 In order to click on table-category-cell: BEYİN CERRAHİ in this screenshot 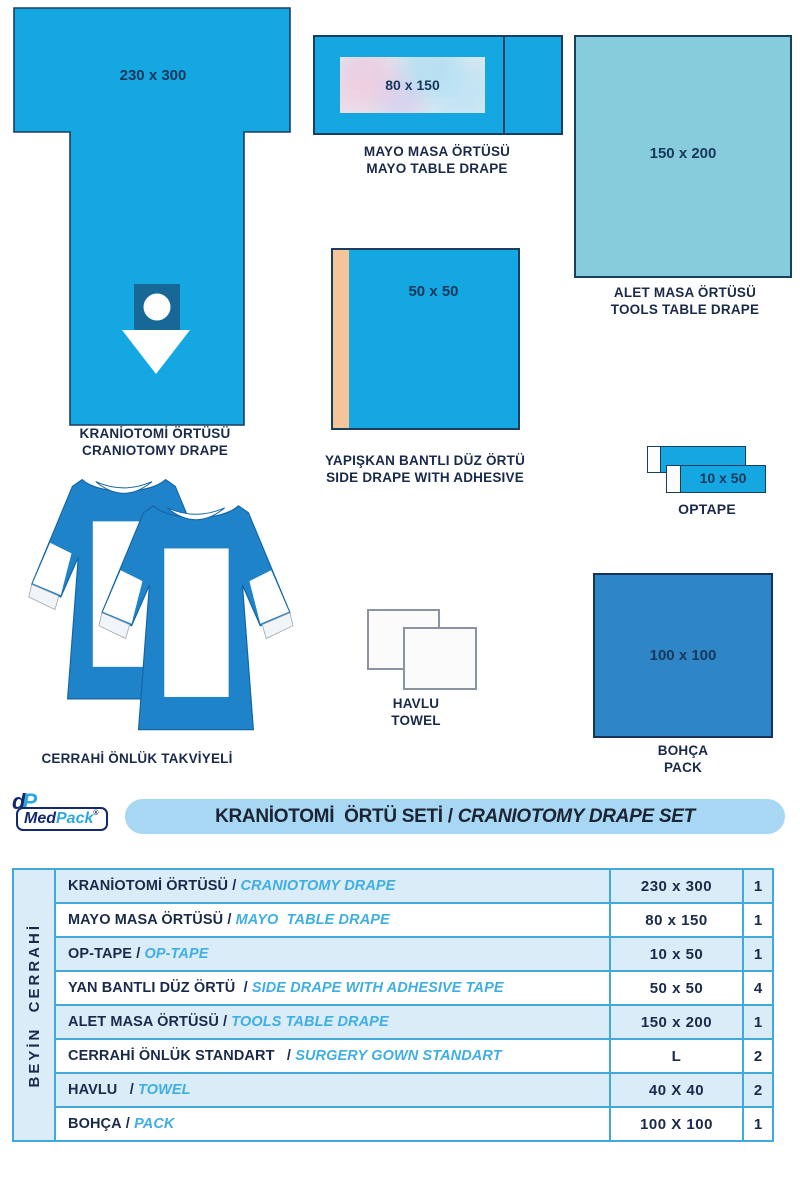, I will do `click(35, 1005)`.